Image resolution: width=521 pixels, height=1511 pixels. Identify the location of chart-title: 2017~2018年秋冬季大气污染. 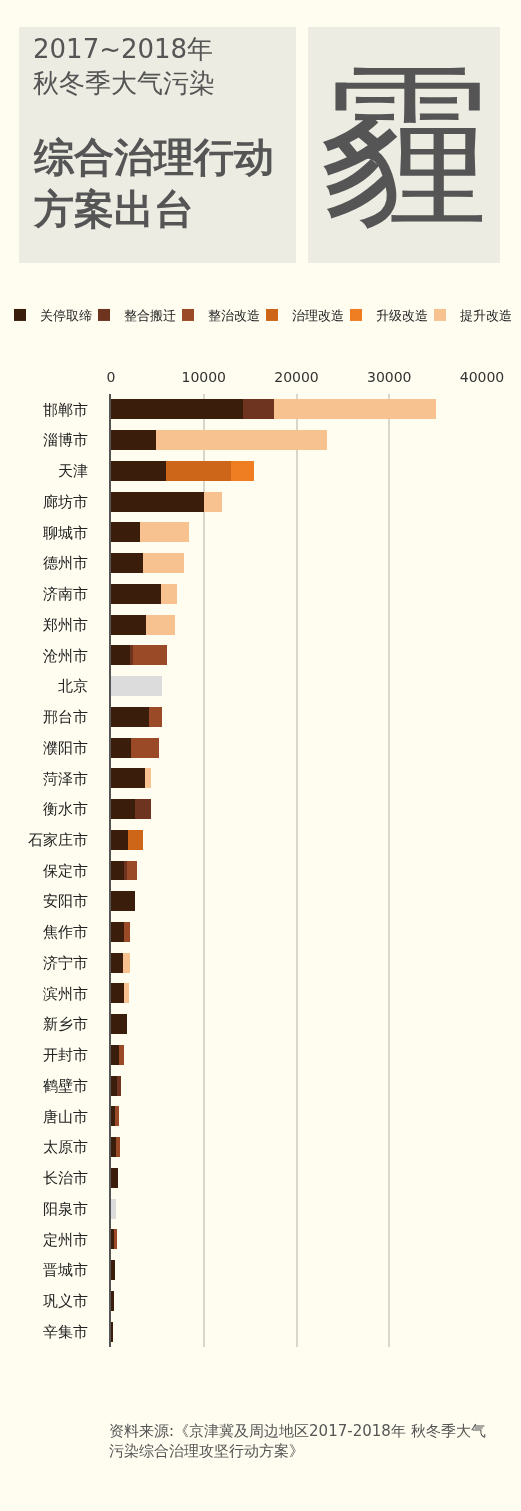
(124, 66).